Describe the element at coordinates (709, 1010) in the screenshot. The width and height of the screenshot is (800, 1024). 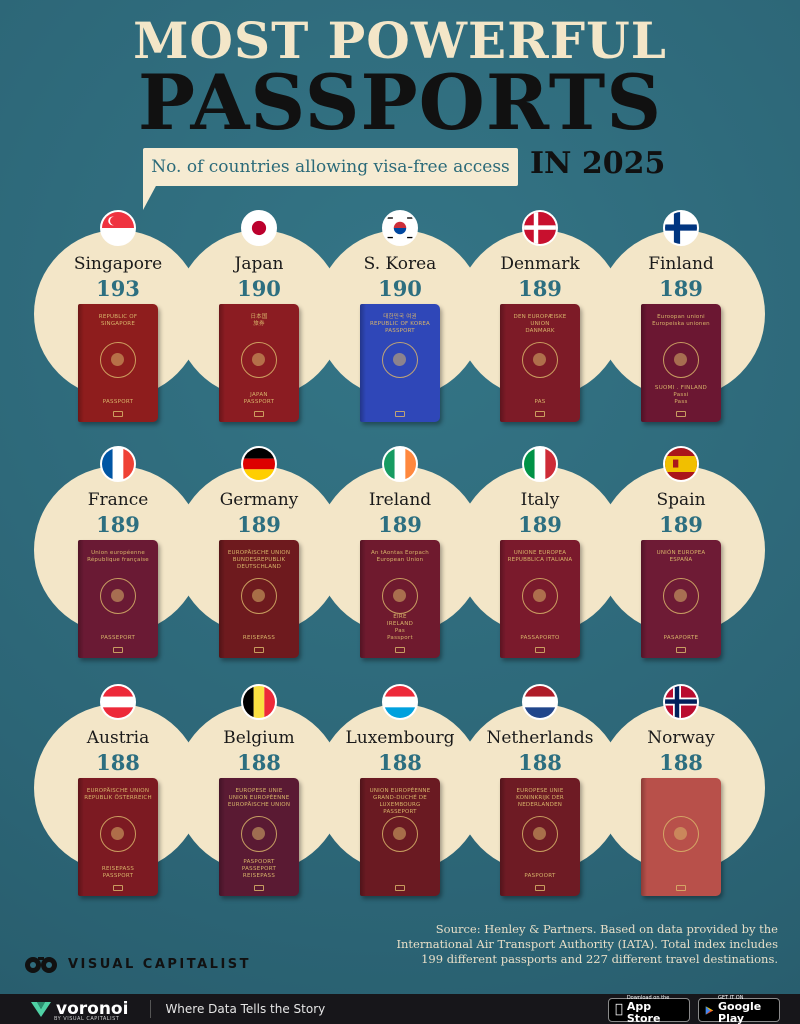
I see `google-play-icon` at that location.